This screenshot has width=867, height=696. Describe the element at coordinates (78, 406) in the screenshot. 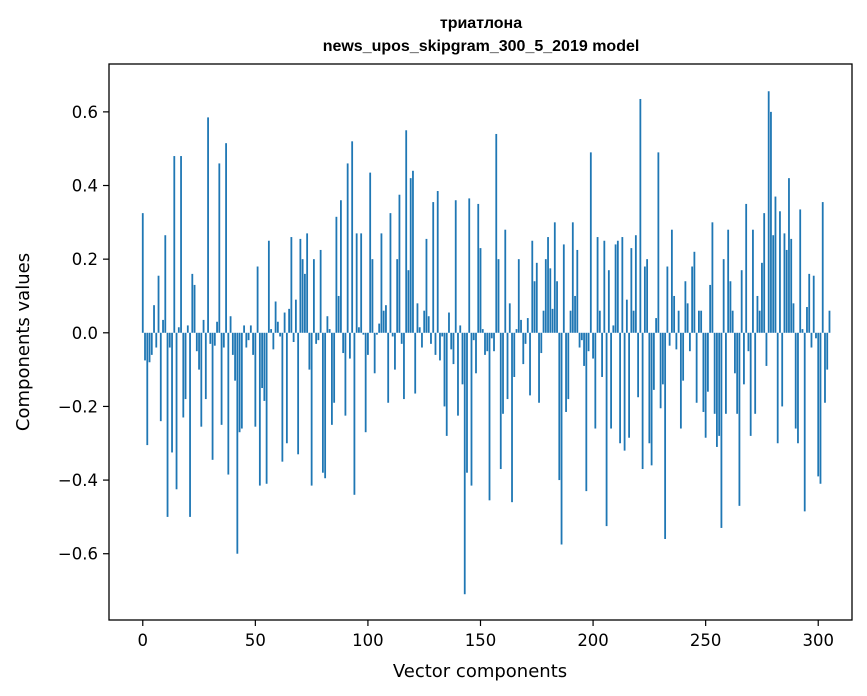

I see `y-tick-label: −0.2` at that location.